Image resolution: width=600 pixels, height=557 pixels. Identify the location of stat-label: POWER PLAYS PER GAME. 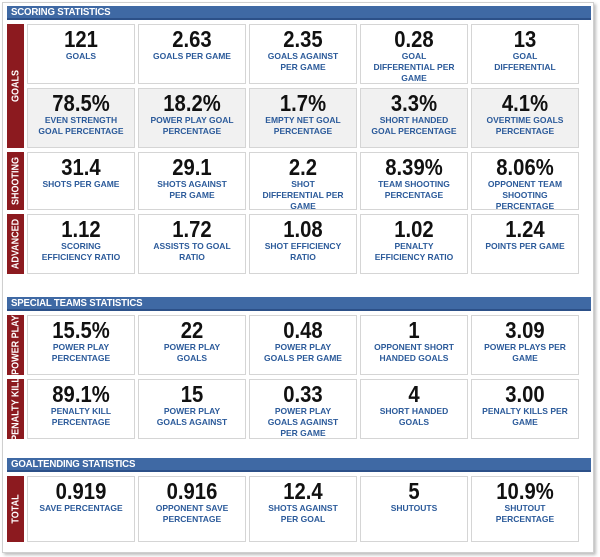
(525, 352).